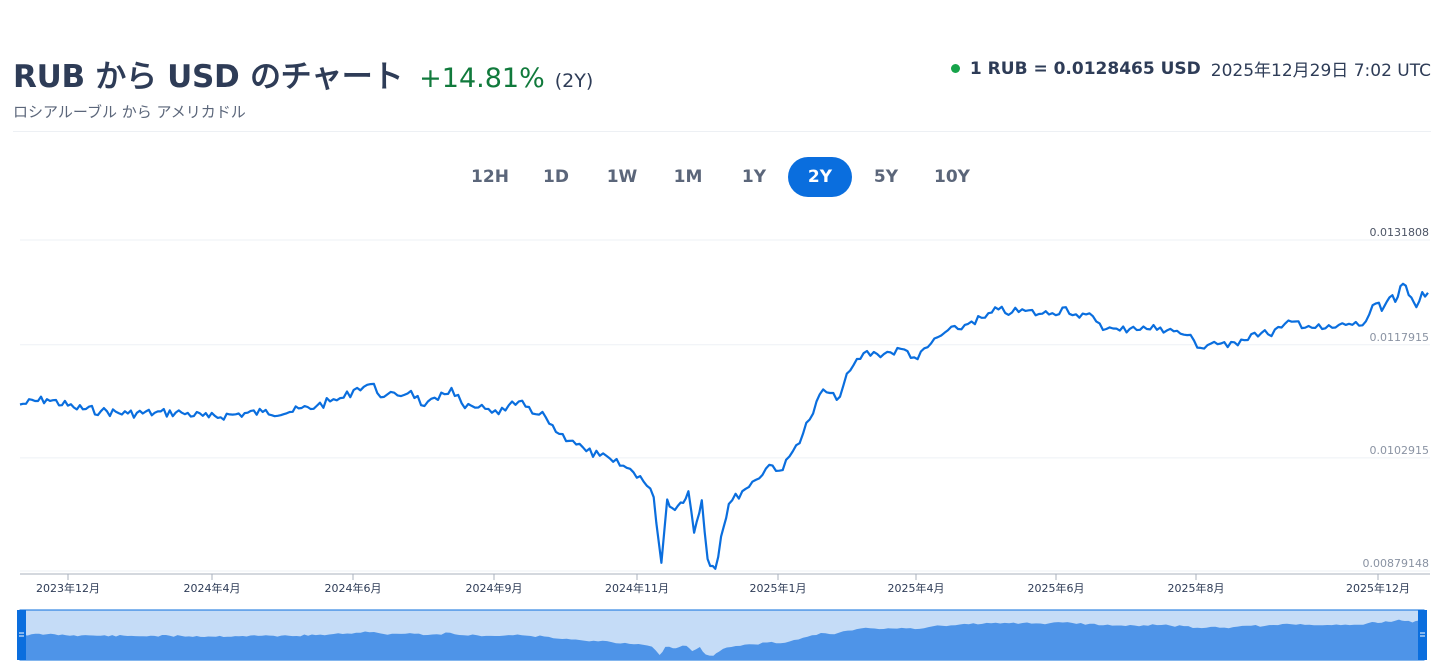 Image resolution: width=1437 pixels, height=672 pixels. I want to click on period-button-12h: 12H, so click(490, 177).